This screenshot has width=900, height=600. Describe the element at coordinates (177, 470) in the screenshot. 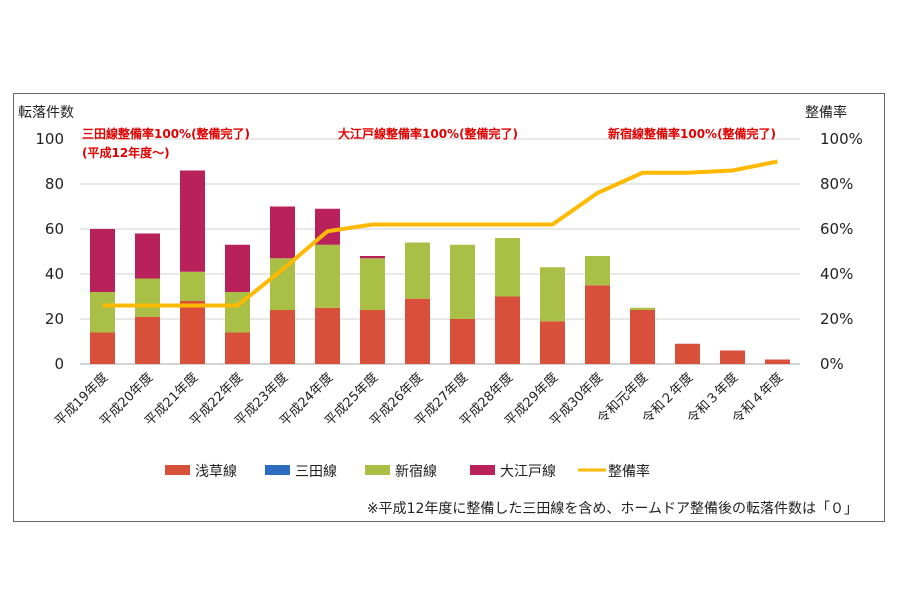

I see `legend-swatch-浅草線` at that location.